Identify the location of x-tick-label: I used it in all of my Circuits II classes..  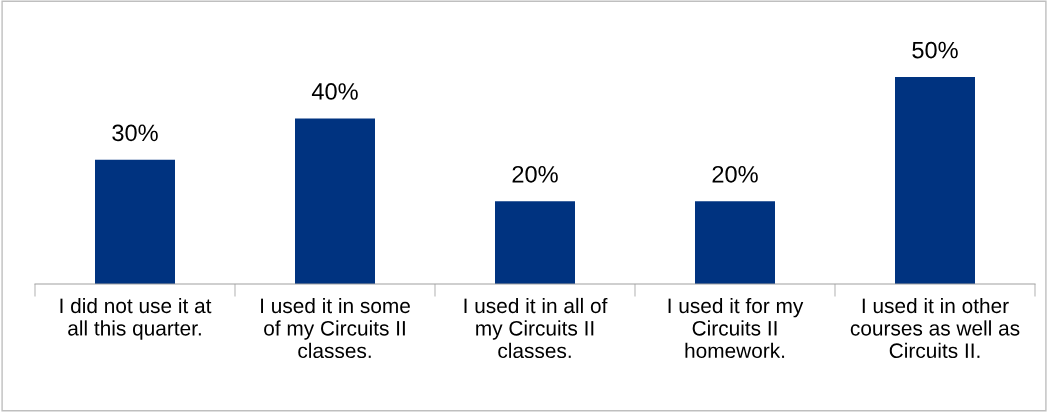
(536, 328).